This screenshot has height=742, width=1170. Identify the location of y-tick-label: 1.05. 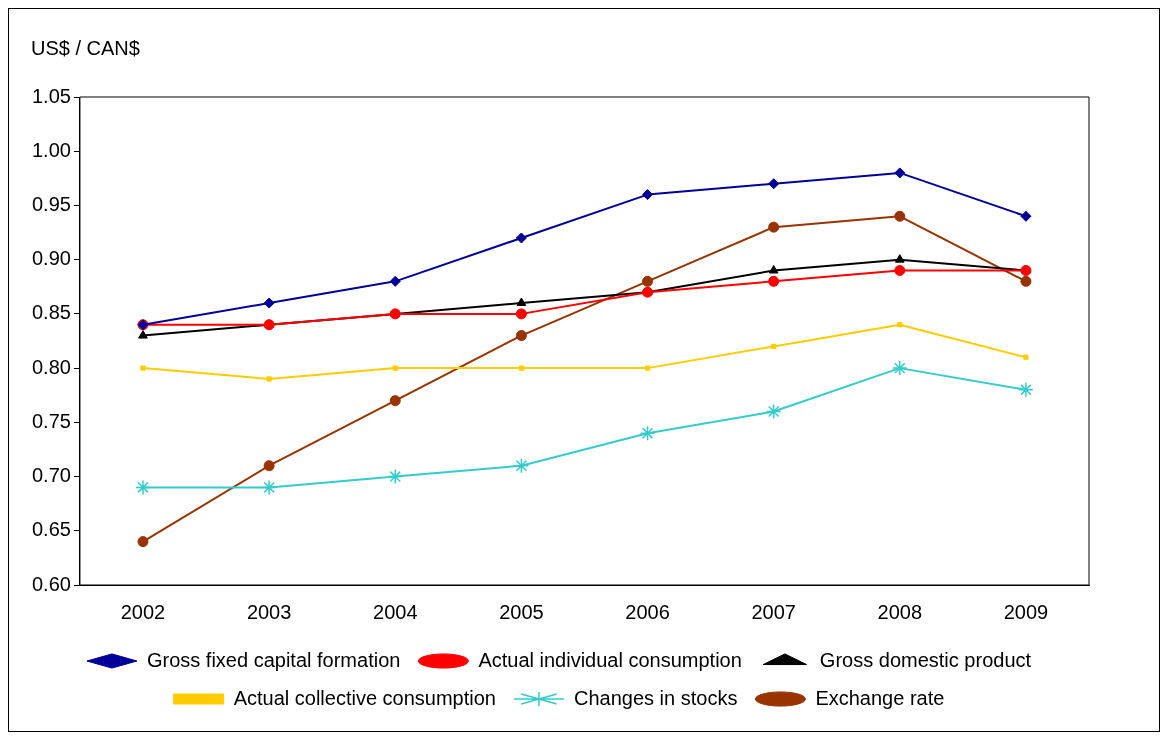
(51, 95).